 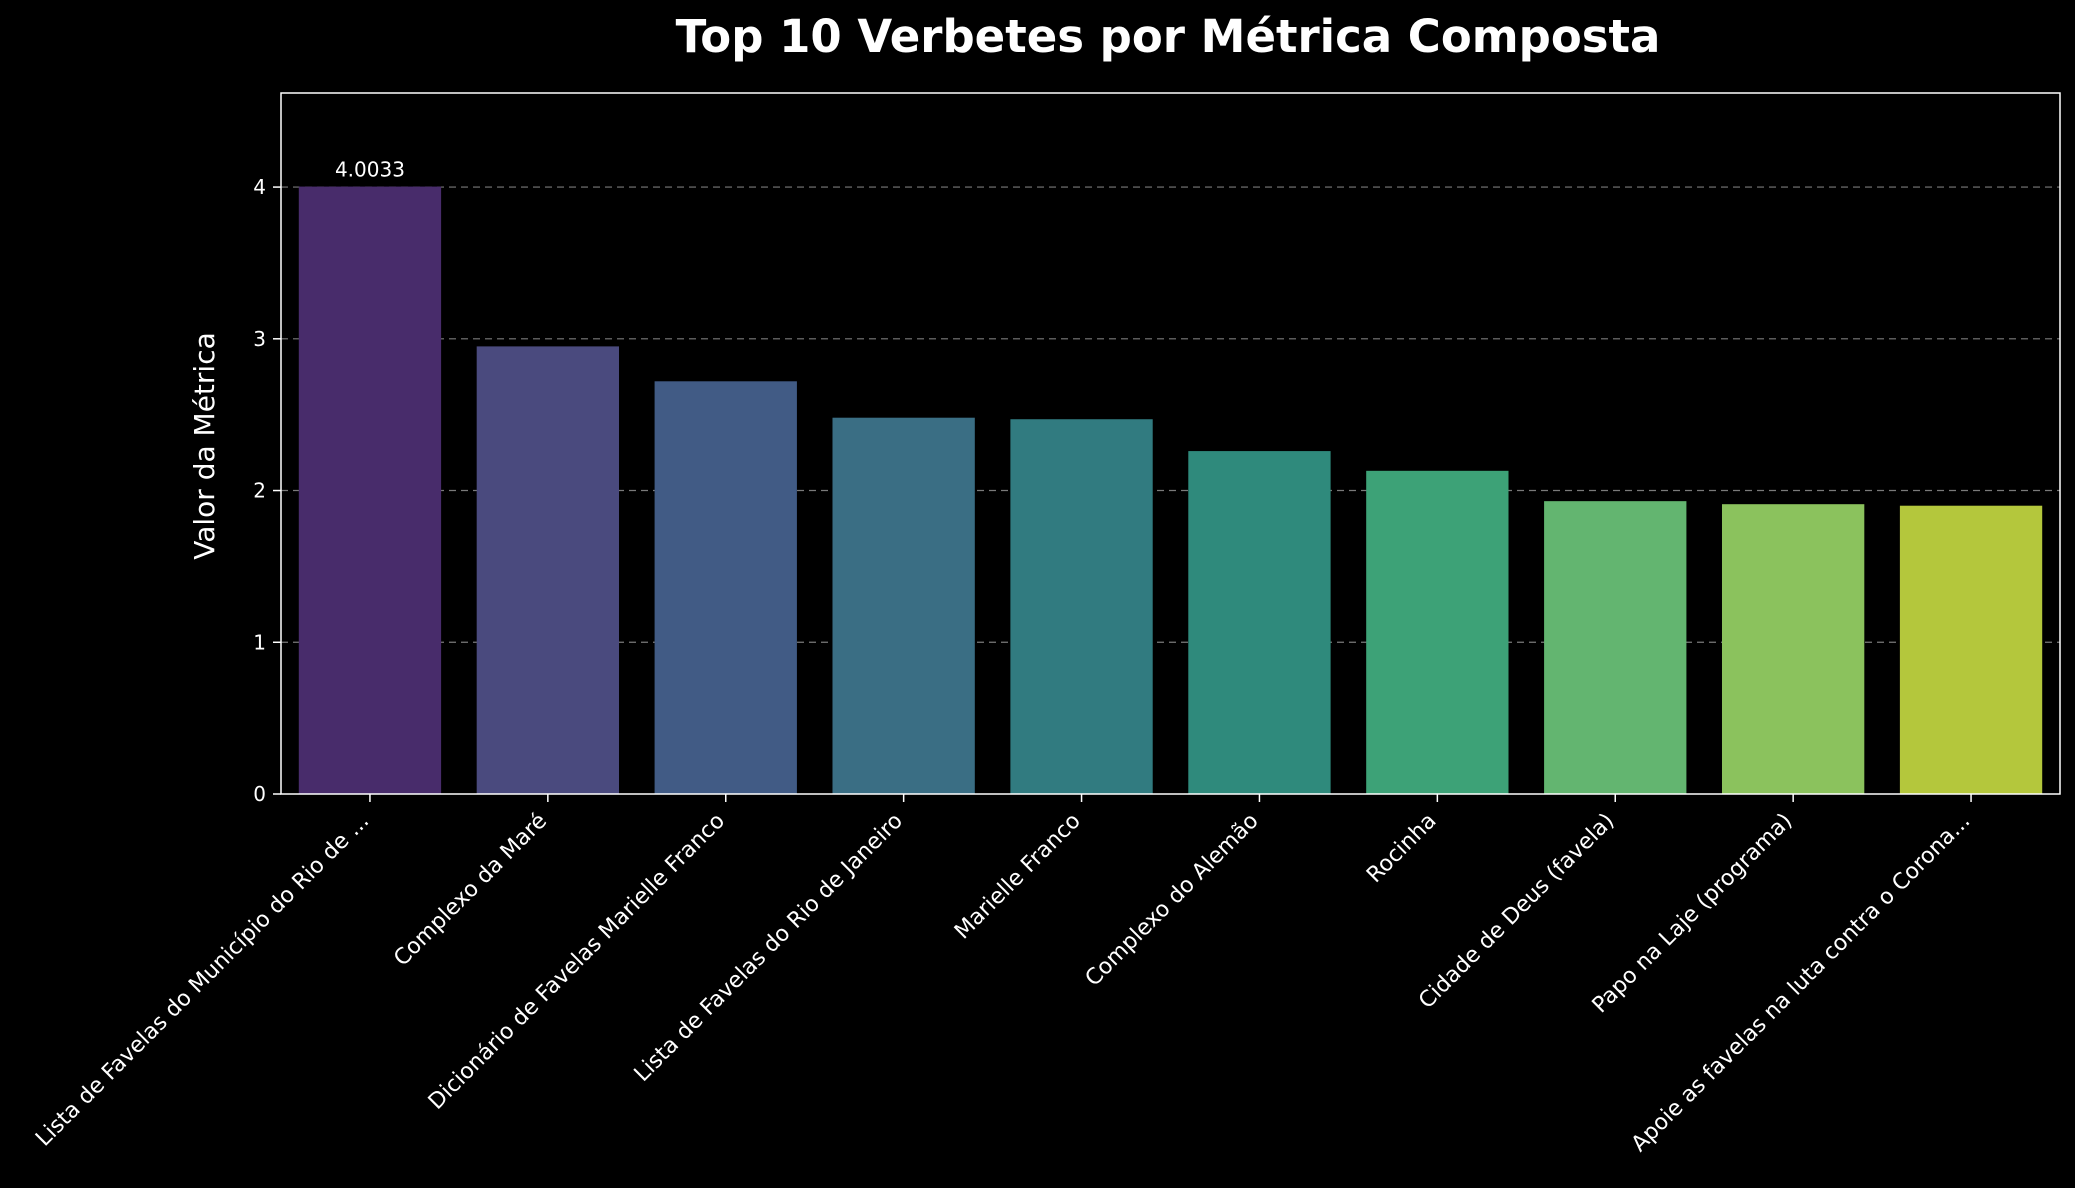 What do you see at coordinates (370, 170) in the screenshot?
I see `data-label-1: 4.0033` at bounding box center [370, 170].